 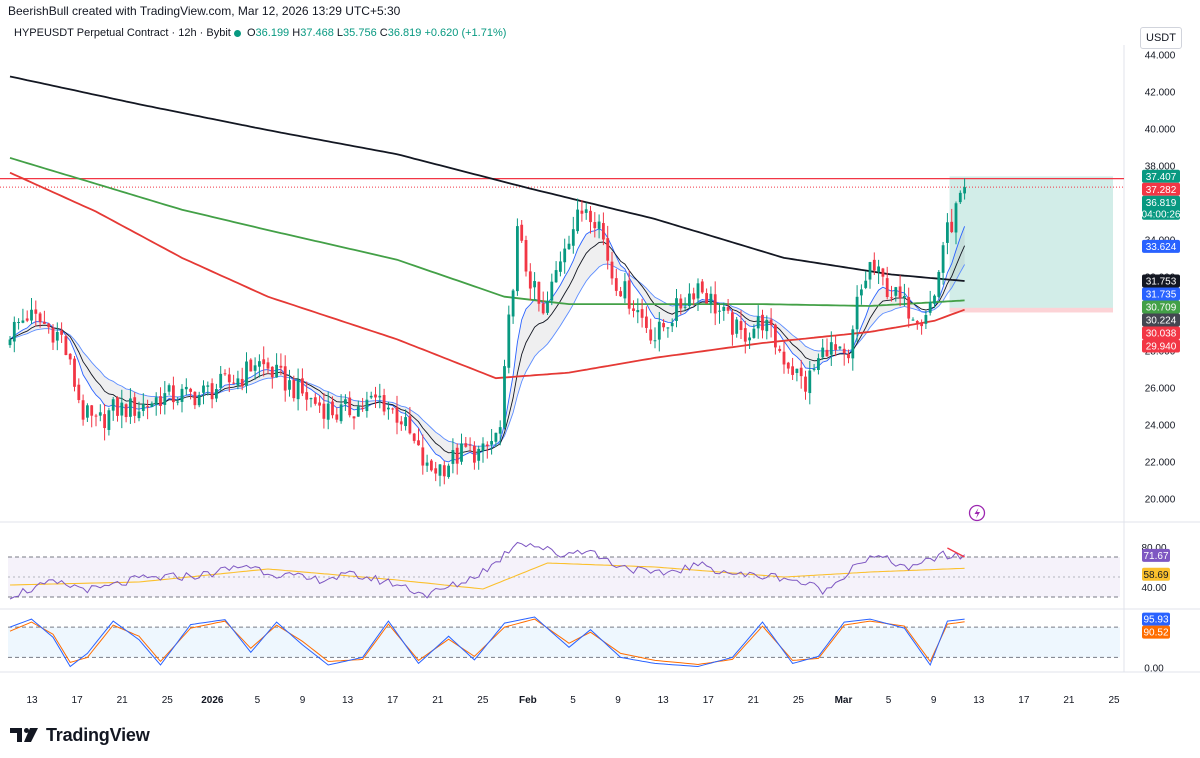 I want to click on currency-unit-button: USDT, so click(x=1161, y=38).